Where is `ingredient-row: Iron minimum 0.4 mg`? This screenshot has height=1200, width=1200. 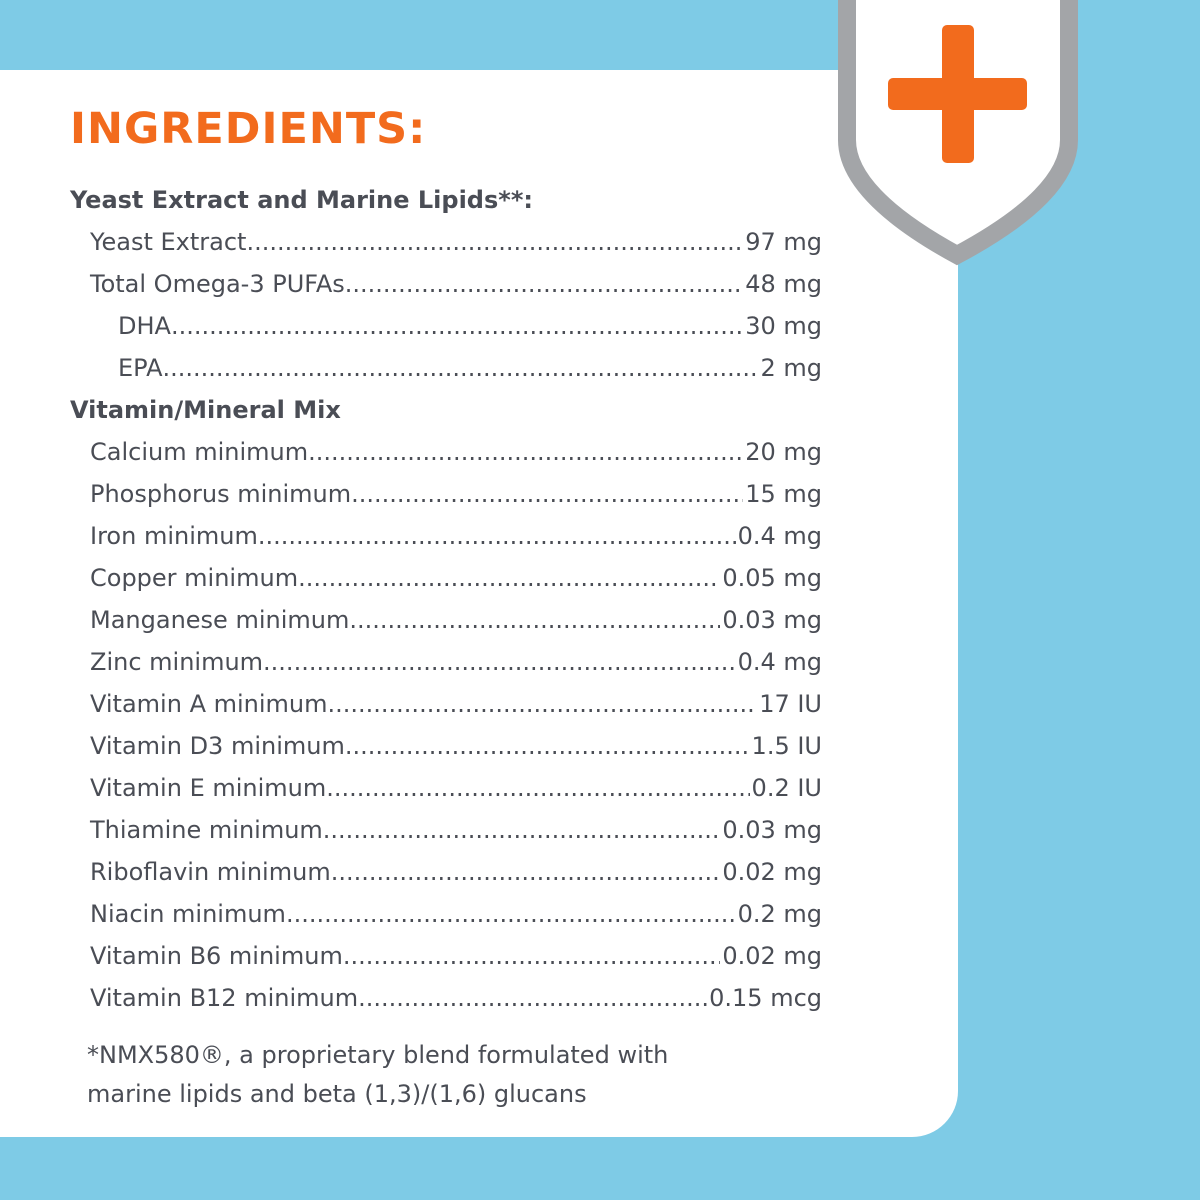
ingredient-row: Iron minimum 0.4 mg is located at coordinates (446, 536).